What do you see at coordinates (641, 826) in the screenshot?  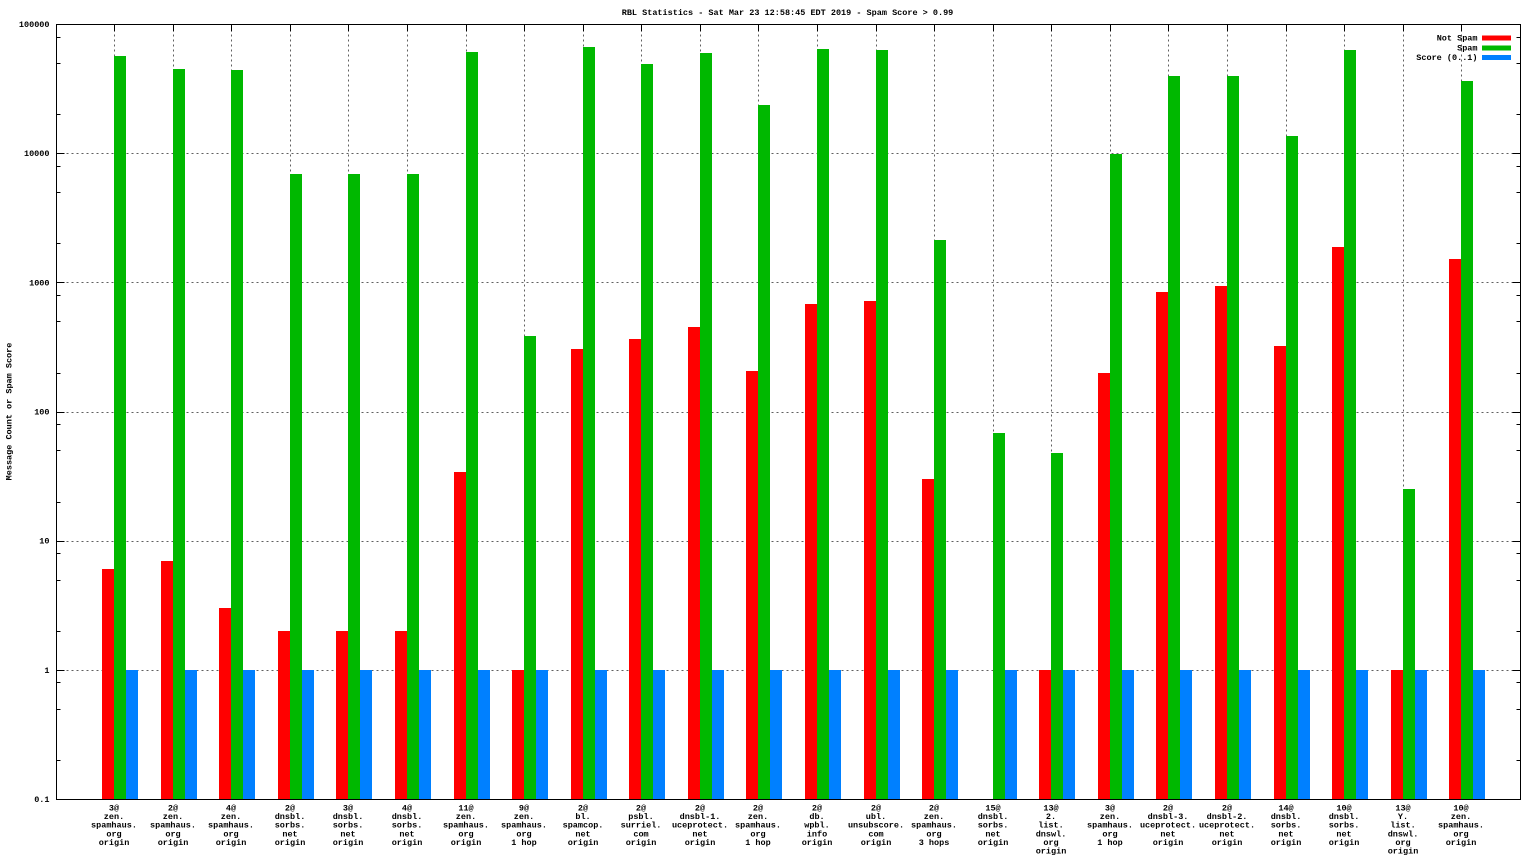 I see `svg-text: surriel.` at bounding box center [641, 826].